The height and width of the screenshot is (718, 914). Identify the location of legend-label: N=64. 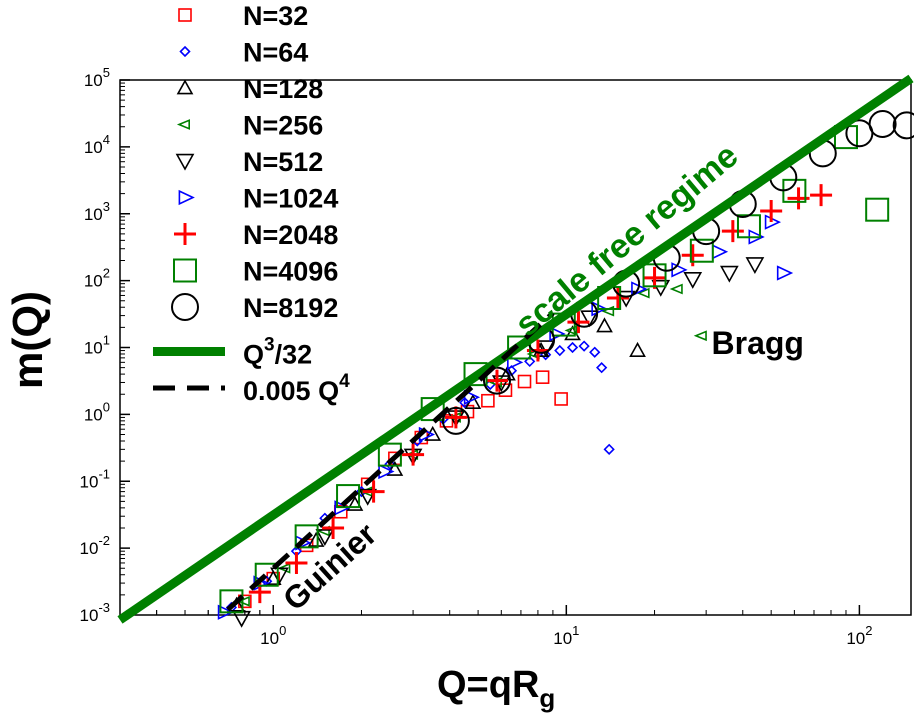
(275, 53).